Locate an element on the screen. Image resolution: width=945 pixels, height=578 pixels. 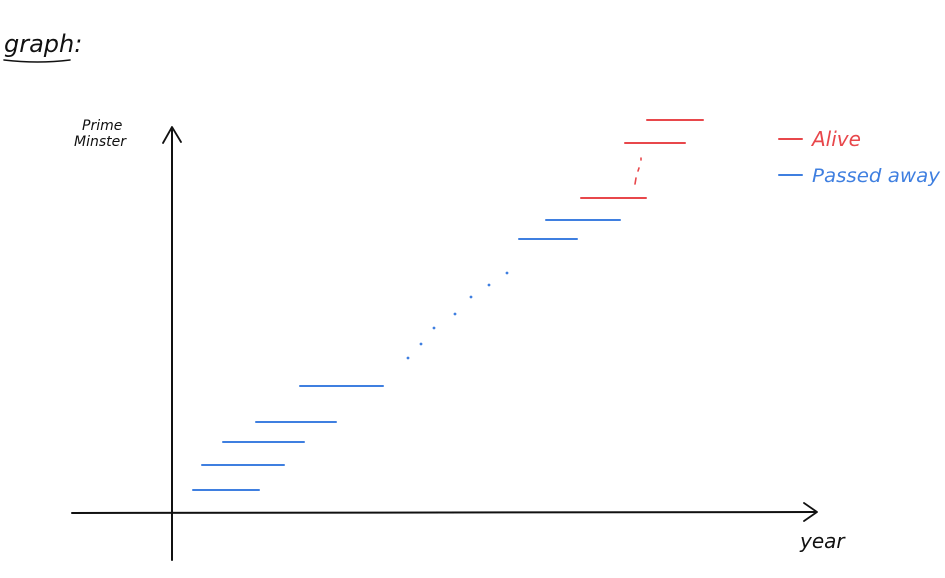
passed-away-segments-upper is located at coordinates (569, 229).